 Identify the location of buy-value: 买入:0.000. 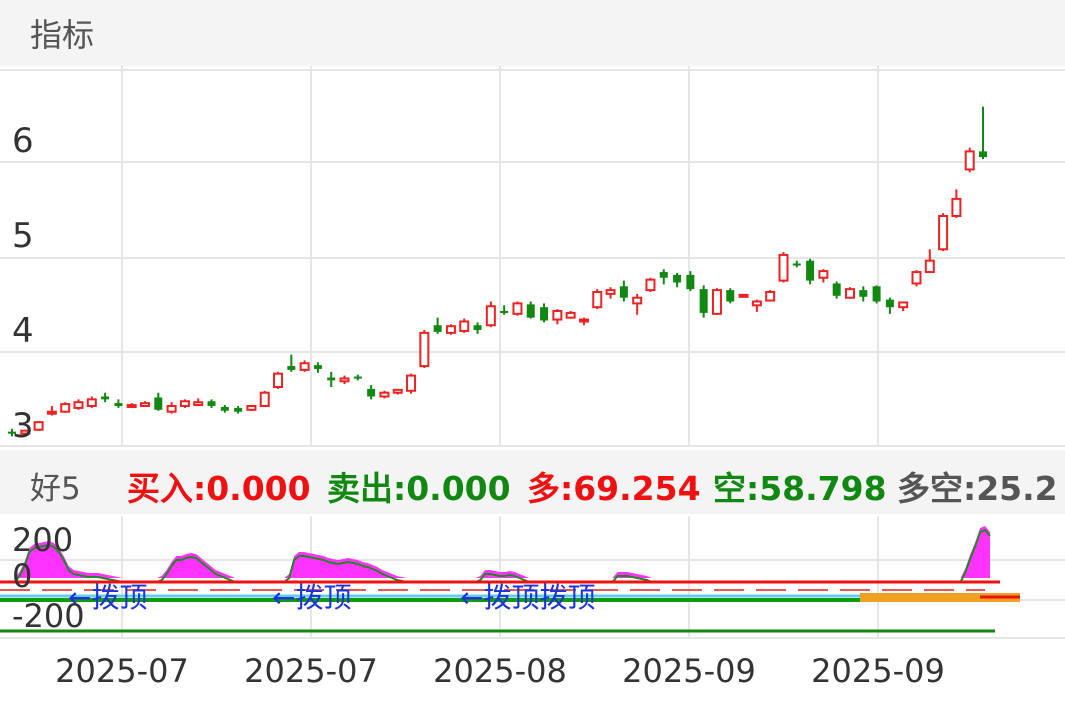
(219, 488).